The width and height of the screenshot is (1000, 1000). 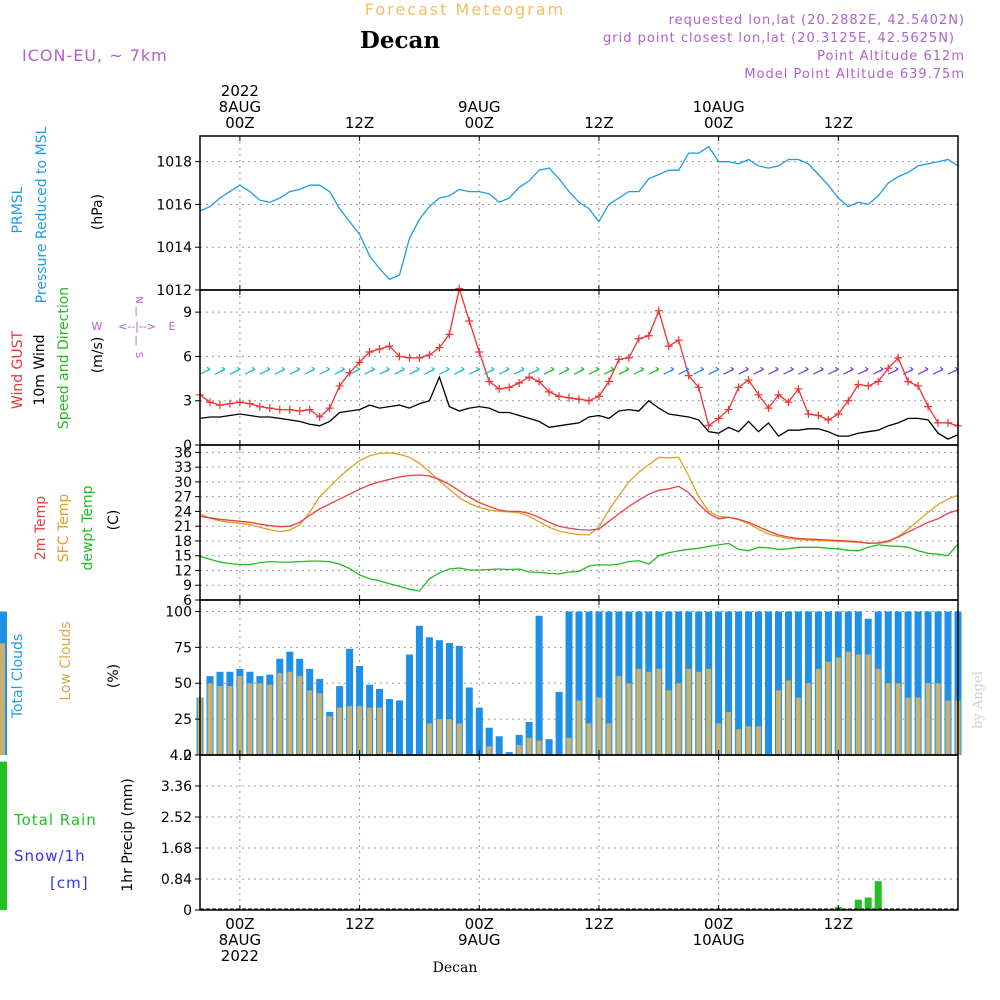 What do you see at coordinates (598, 123) in the screenshot?
I see `time-label-top: 12Z` at bounding box center [598, 123].